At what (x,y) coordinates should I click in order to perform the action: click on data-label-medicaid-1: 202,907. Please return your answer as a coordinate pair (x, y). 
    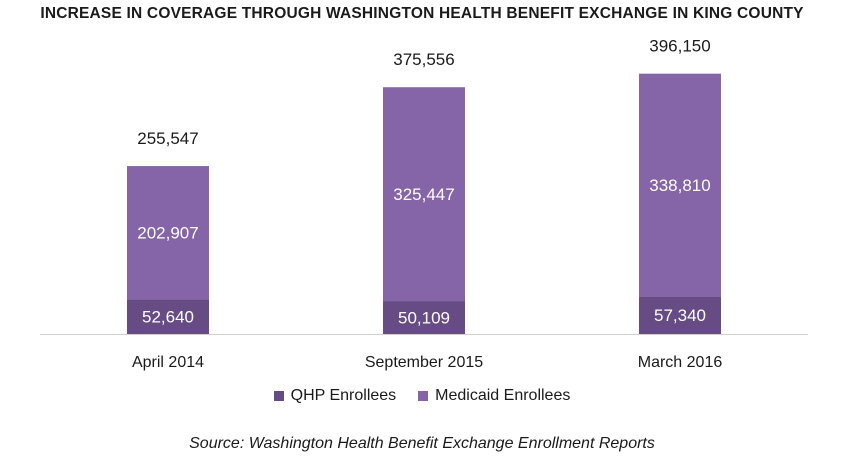
    Looking at the image, I should click on (167, 233).